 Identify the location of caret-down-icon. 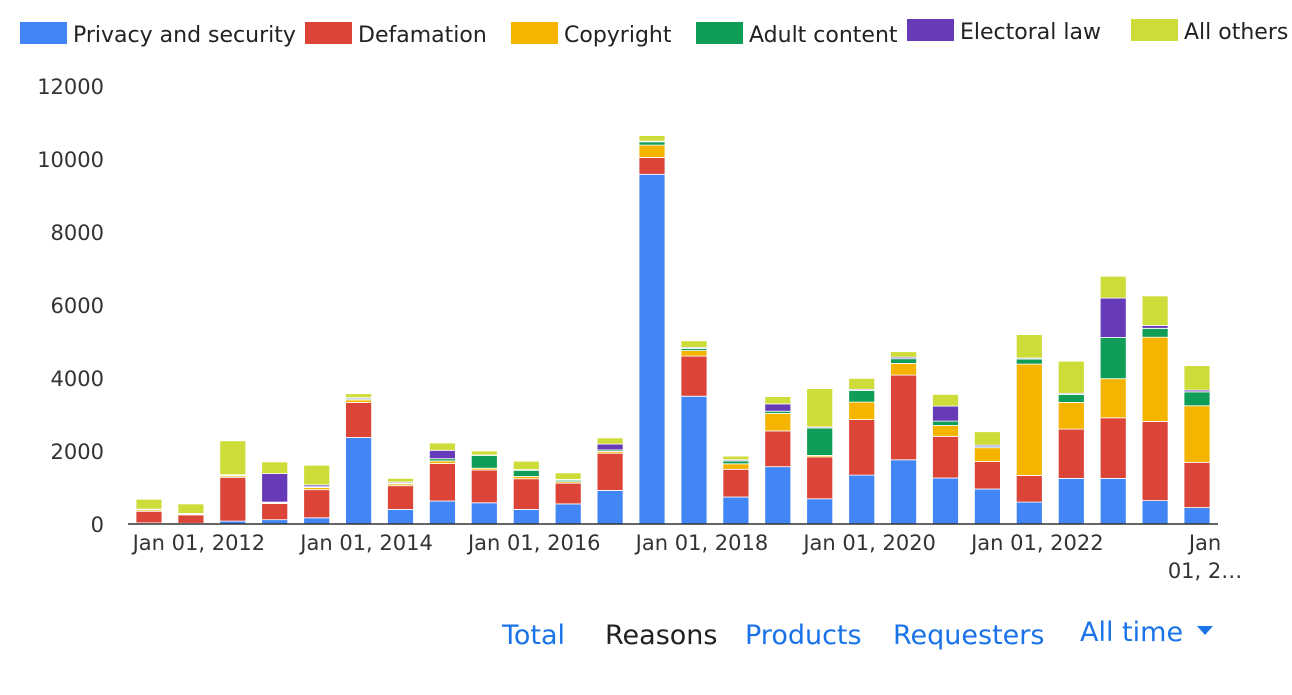
(1205, 630).